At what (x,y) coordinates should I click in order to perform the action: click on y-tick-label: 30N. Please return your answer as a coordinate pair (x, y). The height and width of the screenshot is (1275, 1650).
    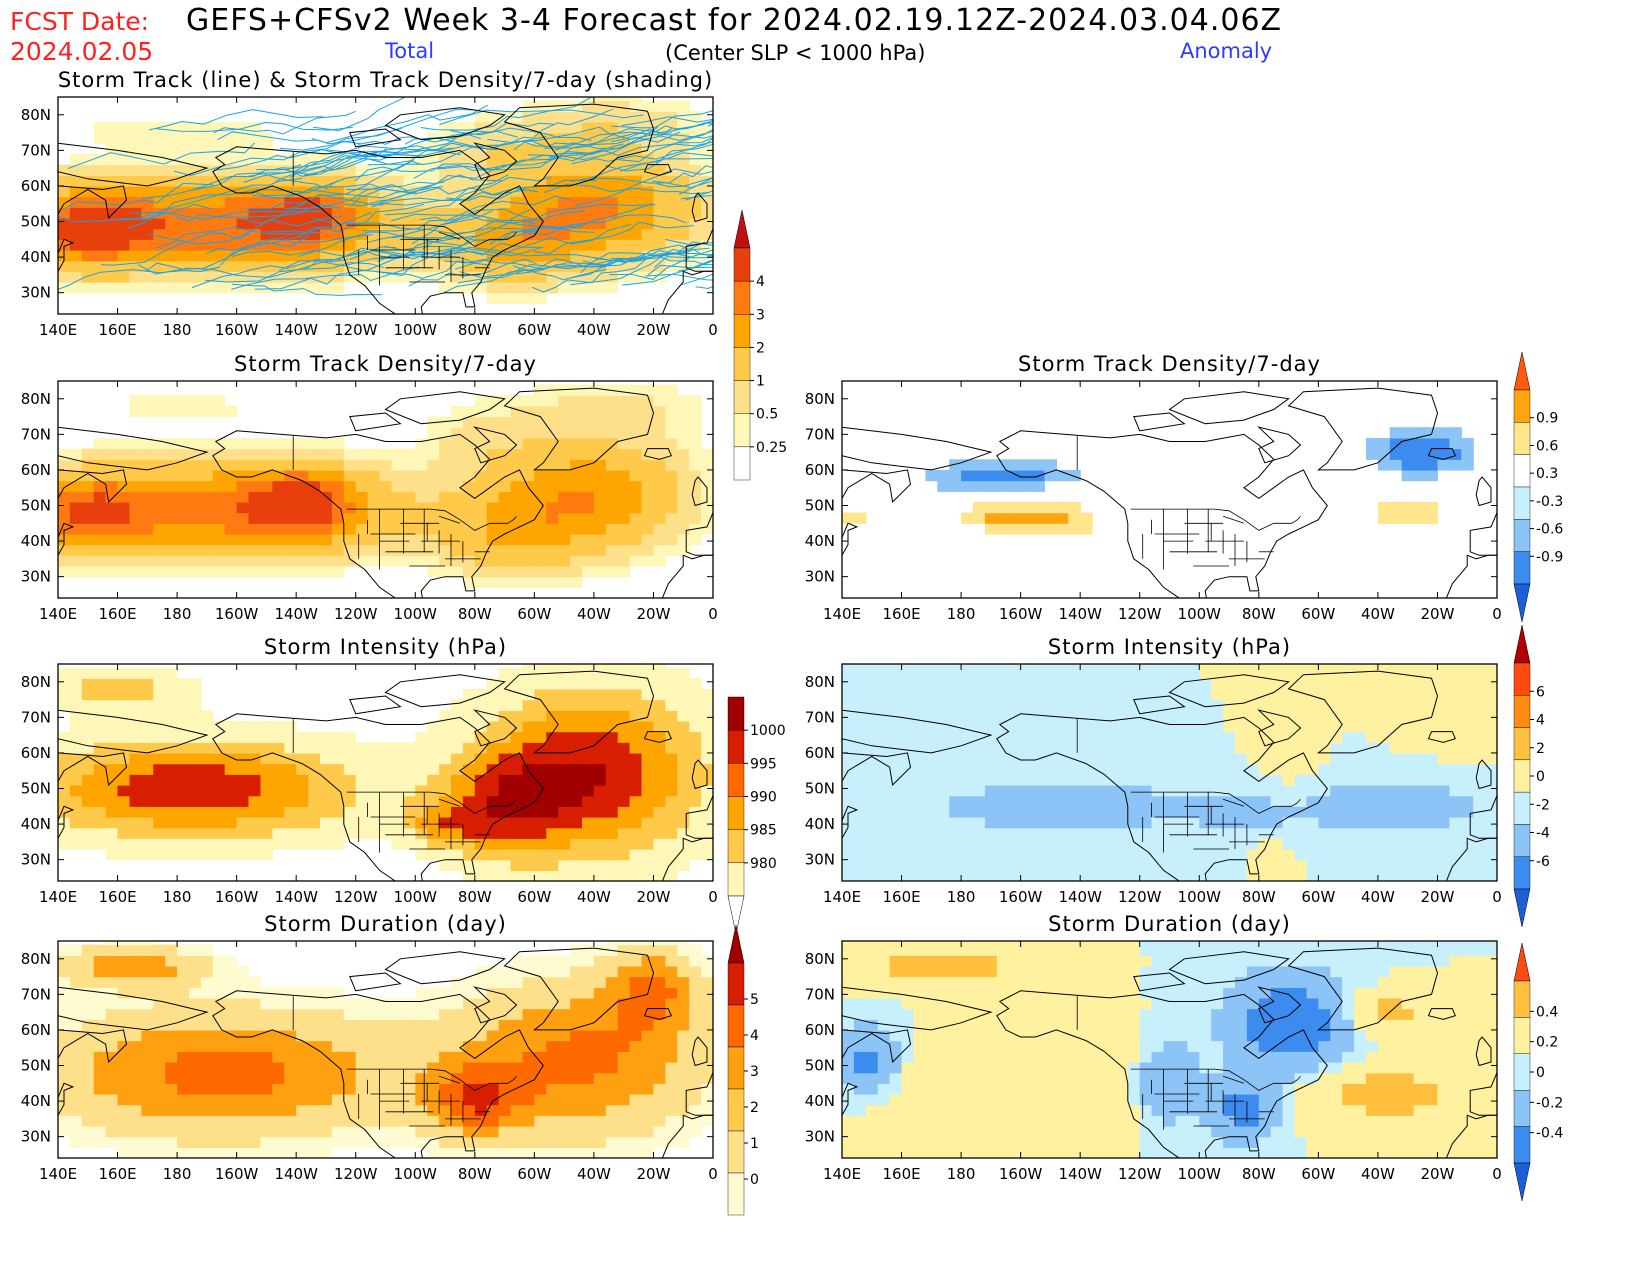
    Looking at the image, I should click on (36, 860).